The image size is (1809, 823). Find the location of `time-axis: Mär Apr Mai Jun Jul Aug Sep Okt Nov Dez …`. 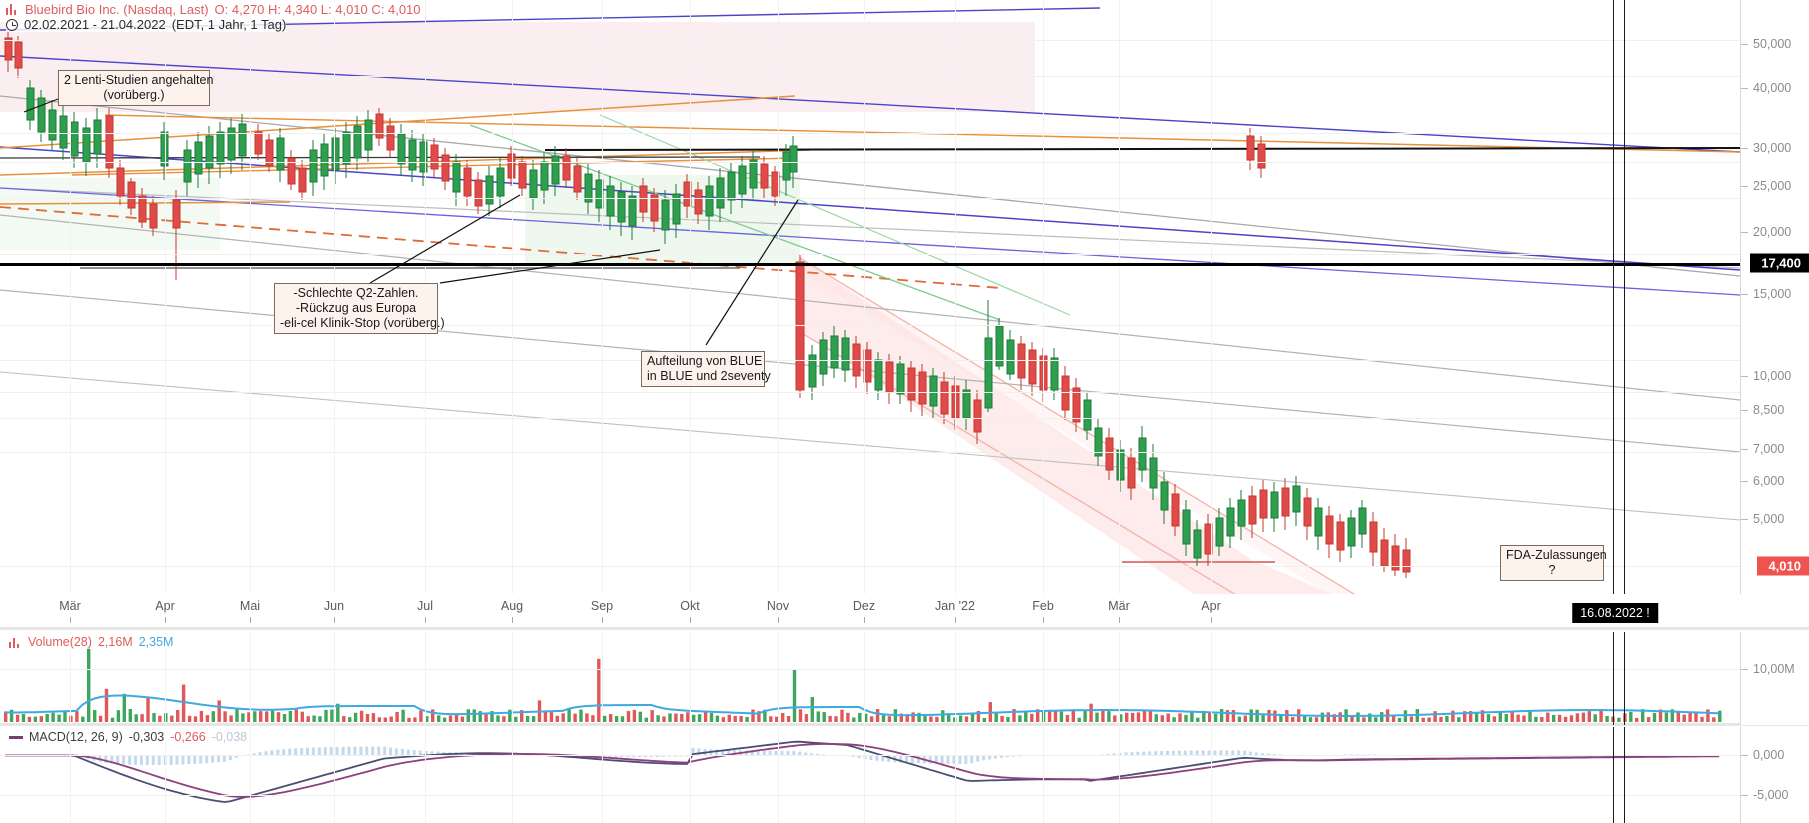

time-axis: Mär Apr Mai Jun Jul Aug Sep Okt Nov Dez … is located at coordinates (870, 613).